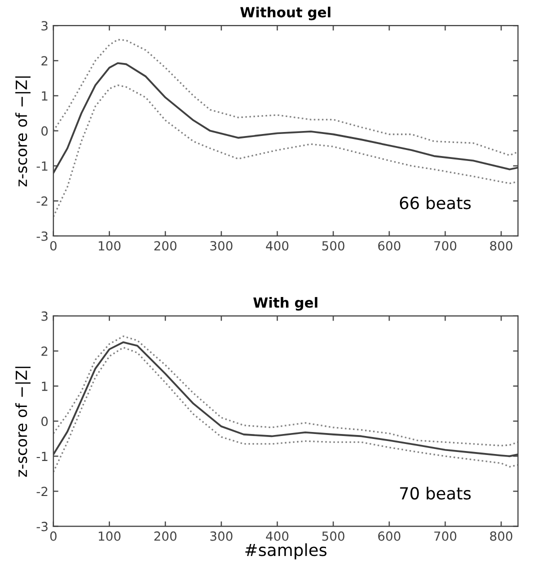  I want to click on annotation: 66 beats, so click(435, 203).